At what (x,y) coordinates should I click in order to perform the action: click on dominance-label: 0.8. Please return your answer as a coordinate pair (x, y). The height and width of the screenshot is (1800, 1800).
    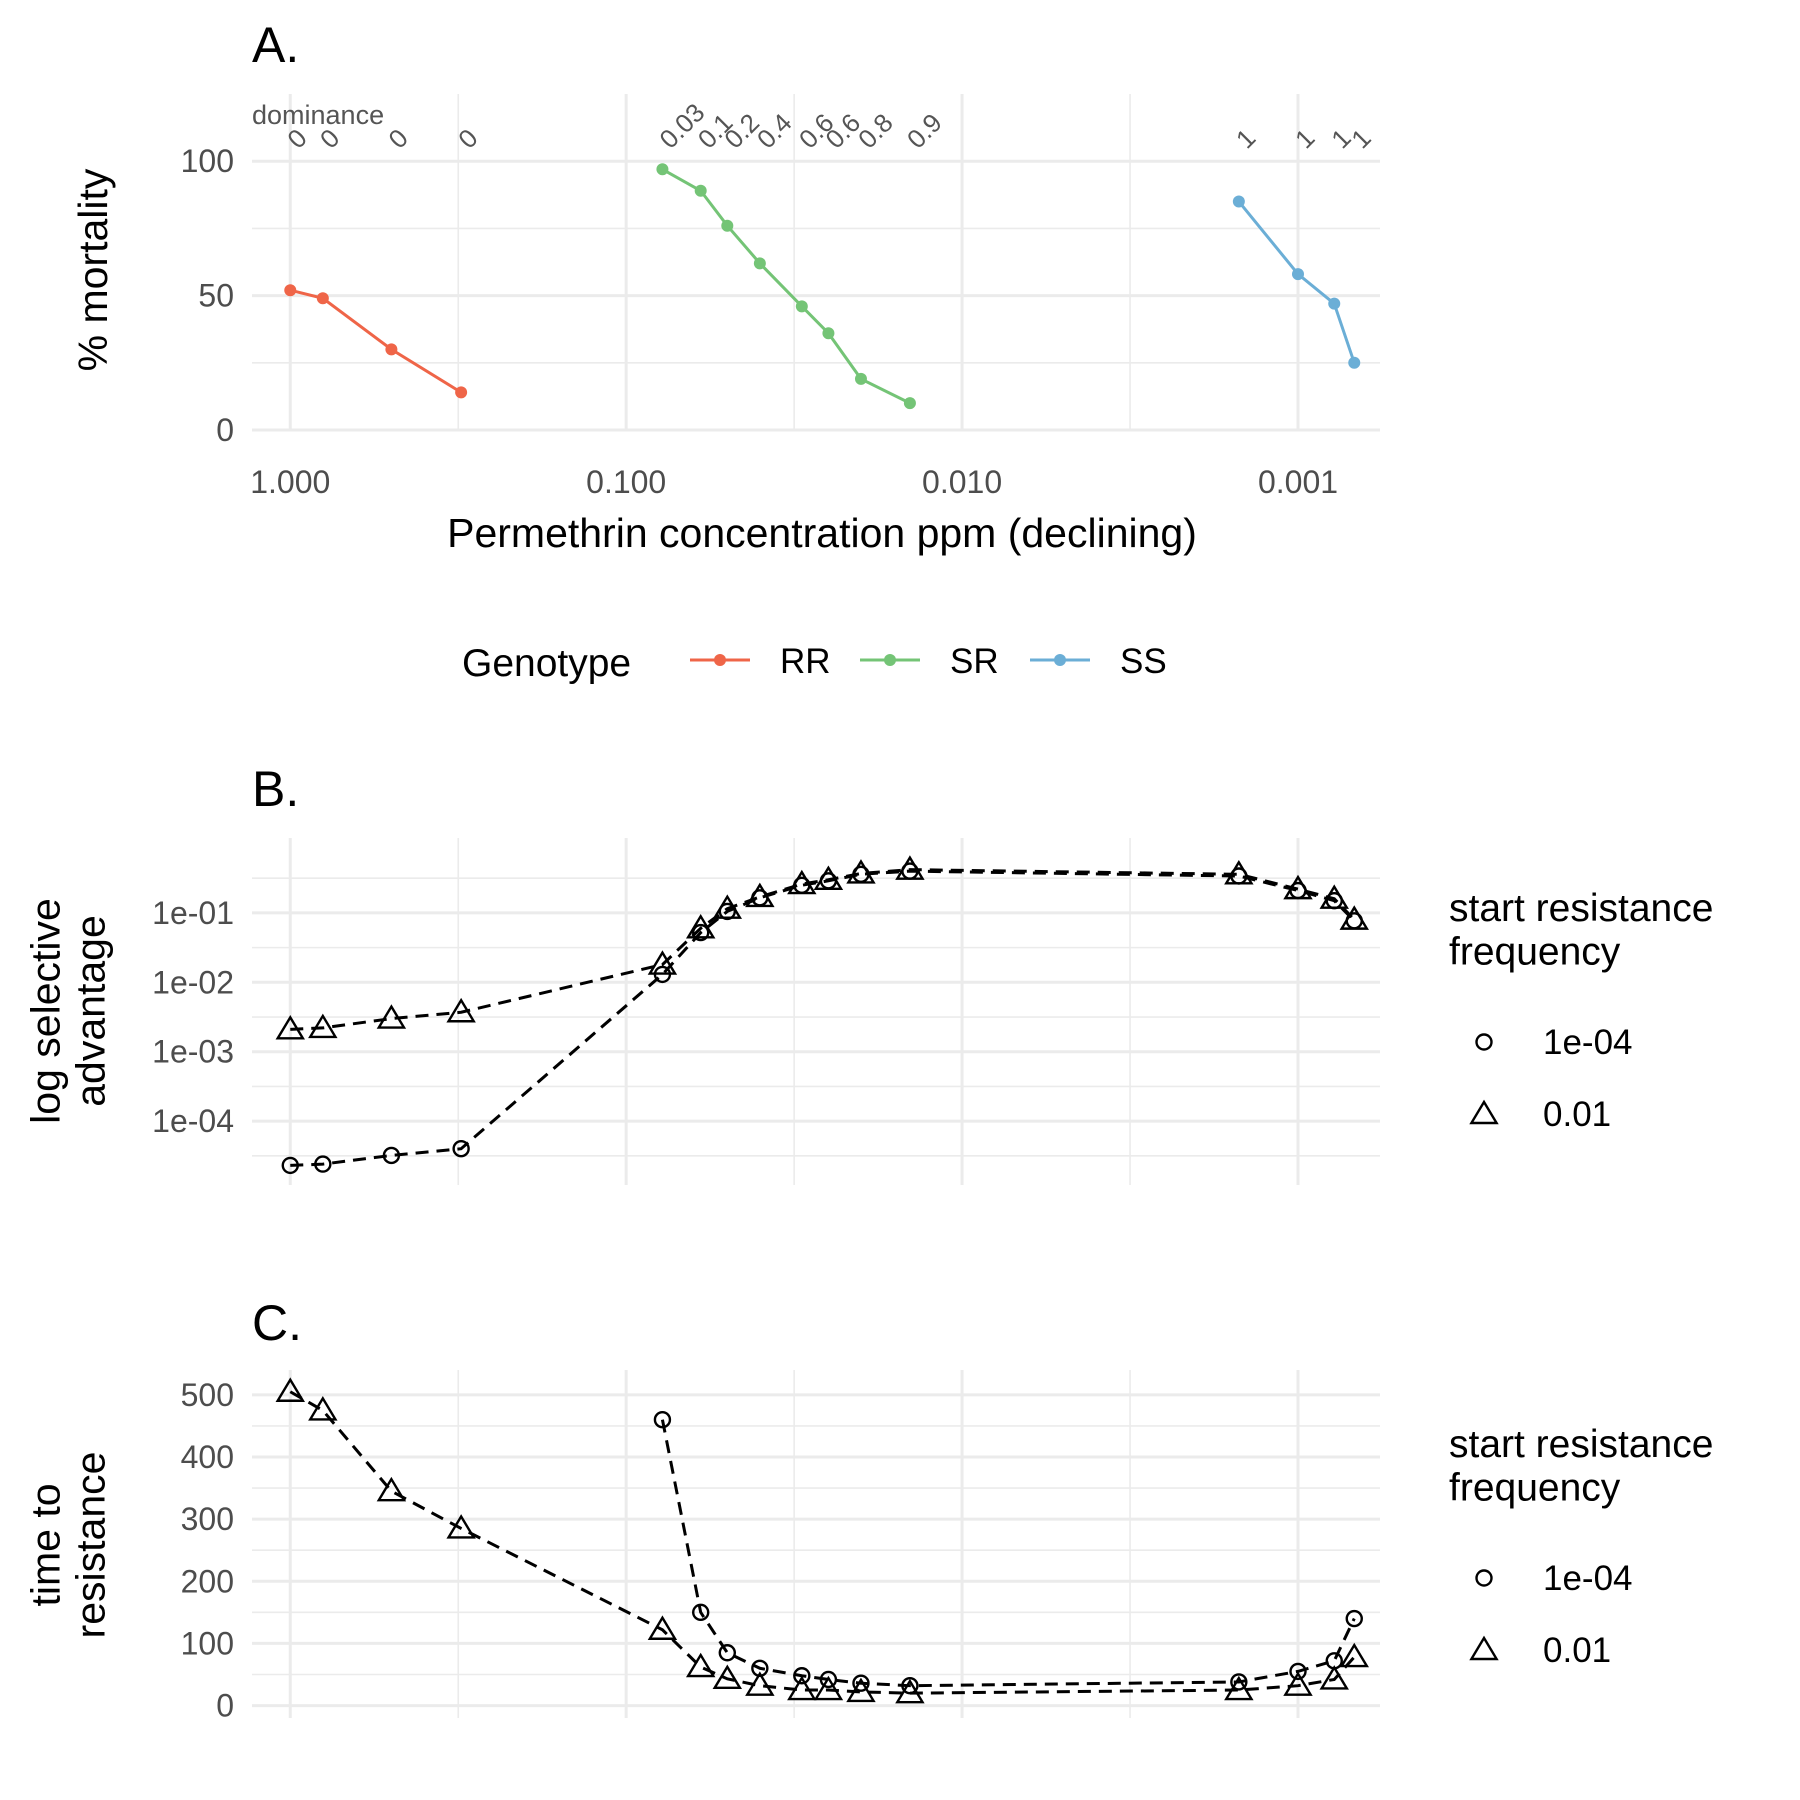
    Looking at the image, I should click on (875, 130).